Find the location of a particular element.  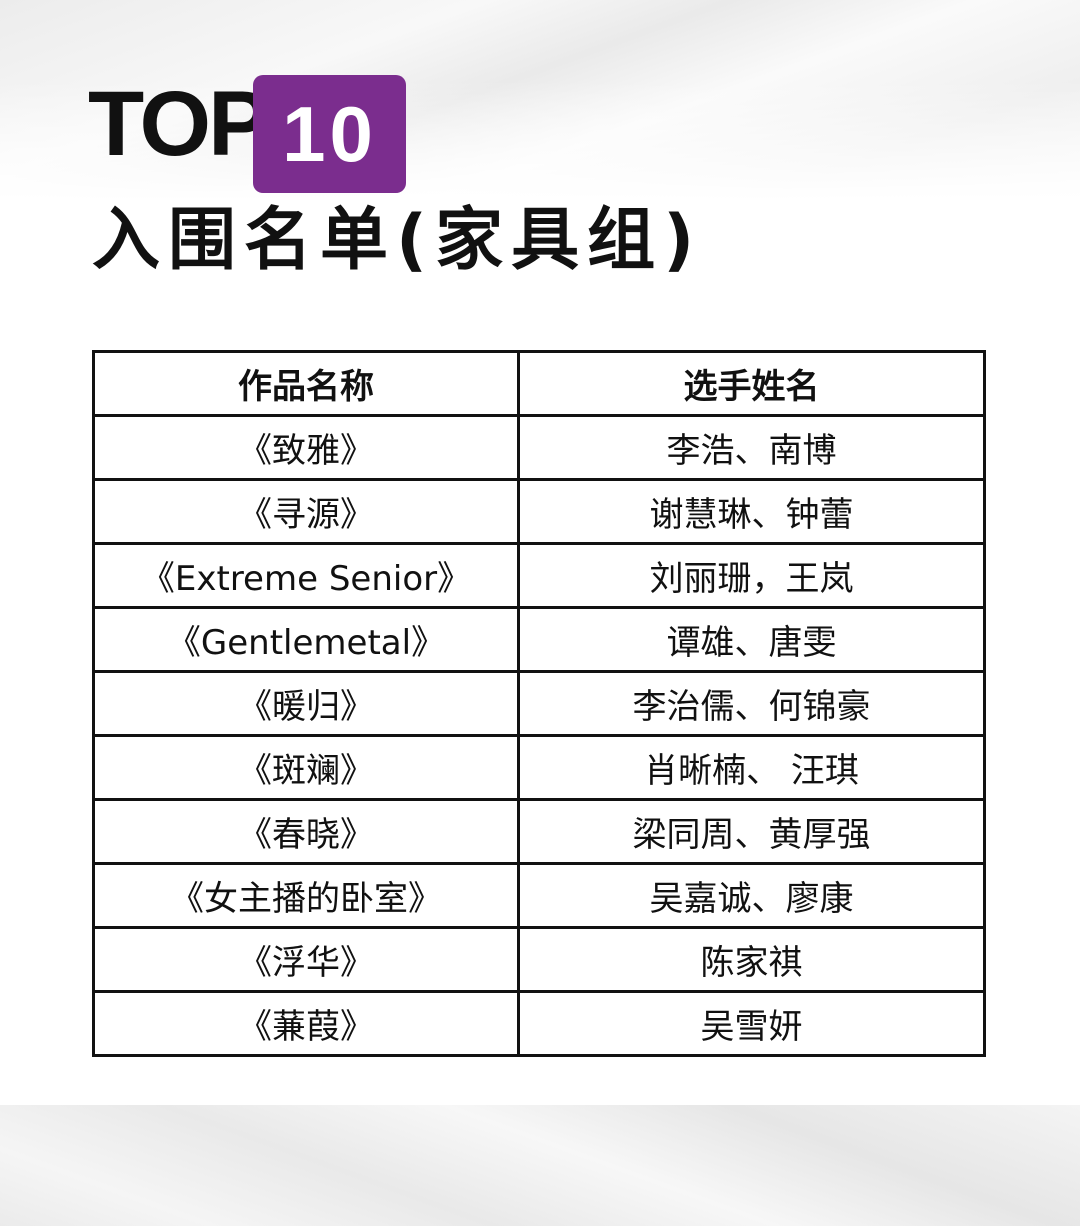

work-name-cell: 《致雅》 is located at coordinates (306, 447).